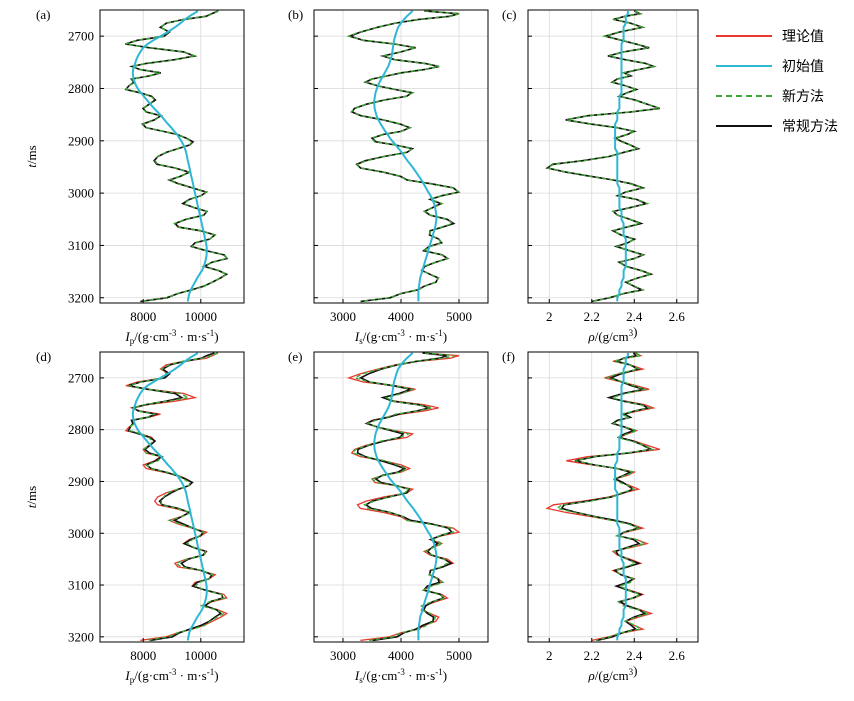 The image size is (854, 701). I want to click on legend-label: 常规方法, so click(810, 127).